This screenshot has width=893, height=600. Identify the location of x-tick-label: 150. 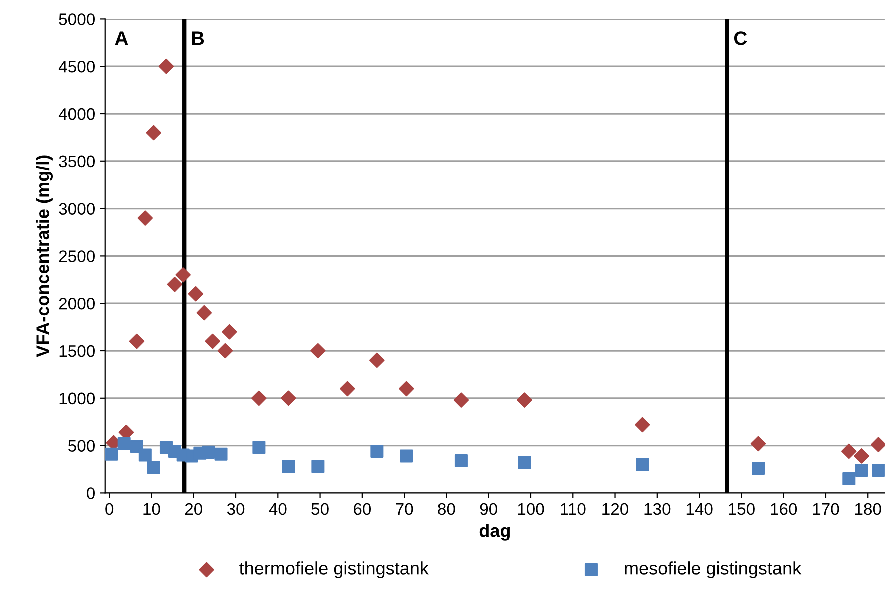
(742, 509).